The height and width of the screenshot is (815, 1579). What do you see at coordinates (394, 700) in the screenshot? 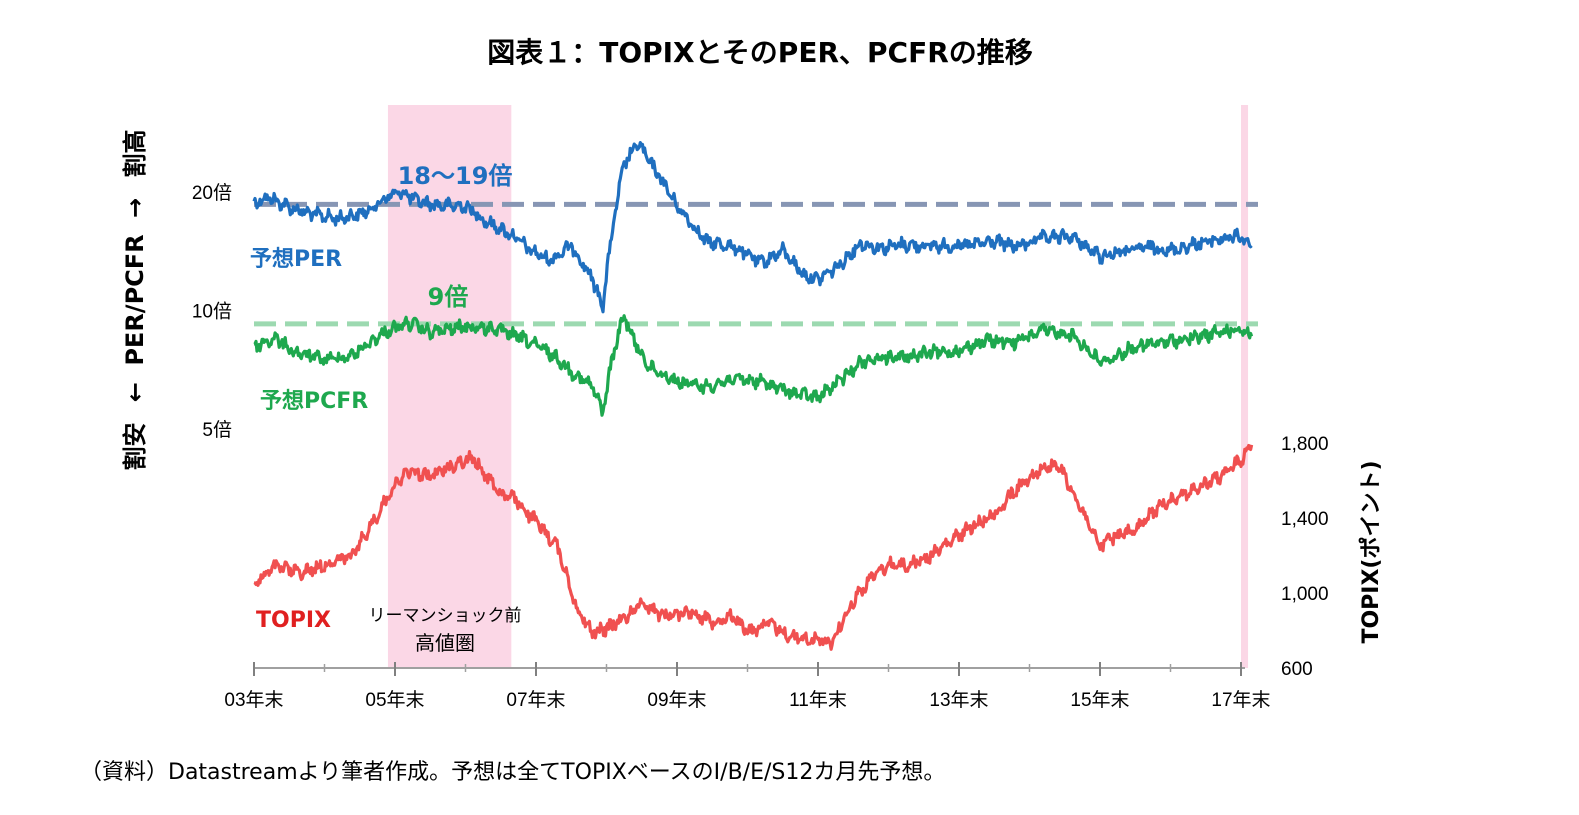
I see `x-tick-label-1: 05年末` at bounding box center [394, 700].